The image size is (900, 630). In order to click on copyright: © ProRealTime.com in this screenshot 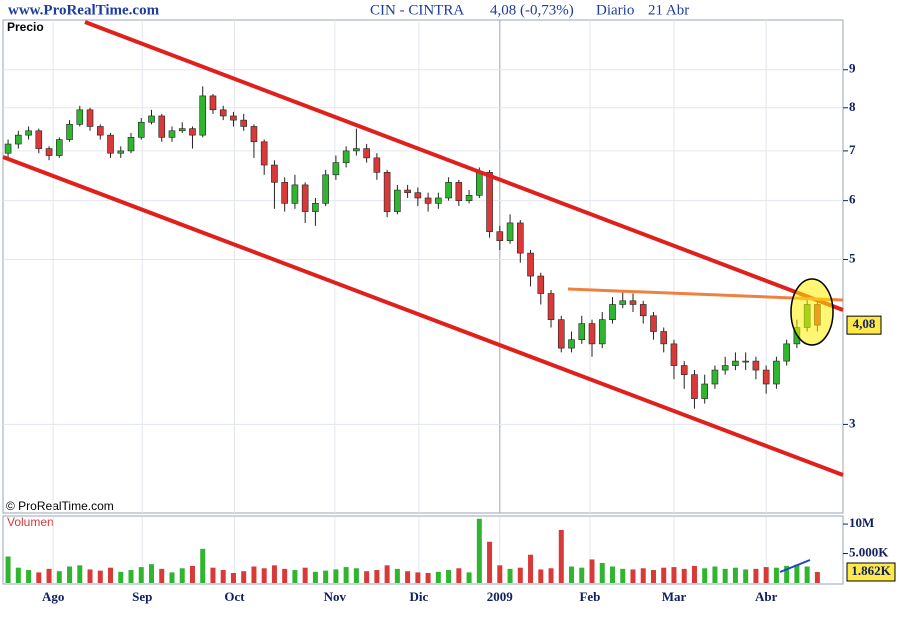, I will do `click(60, 506)`.